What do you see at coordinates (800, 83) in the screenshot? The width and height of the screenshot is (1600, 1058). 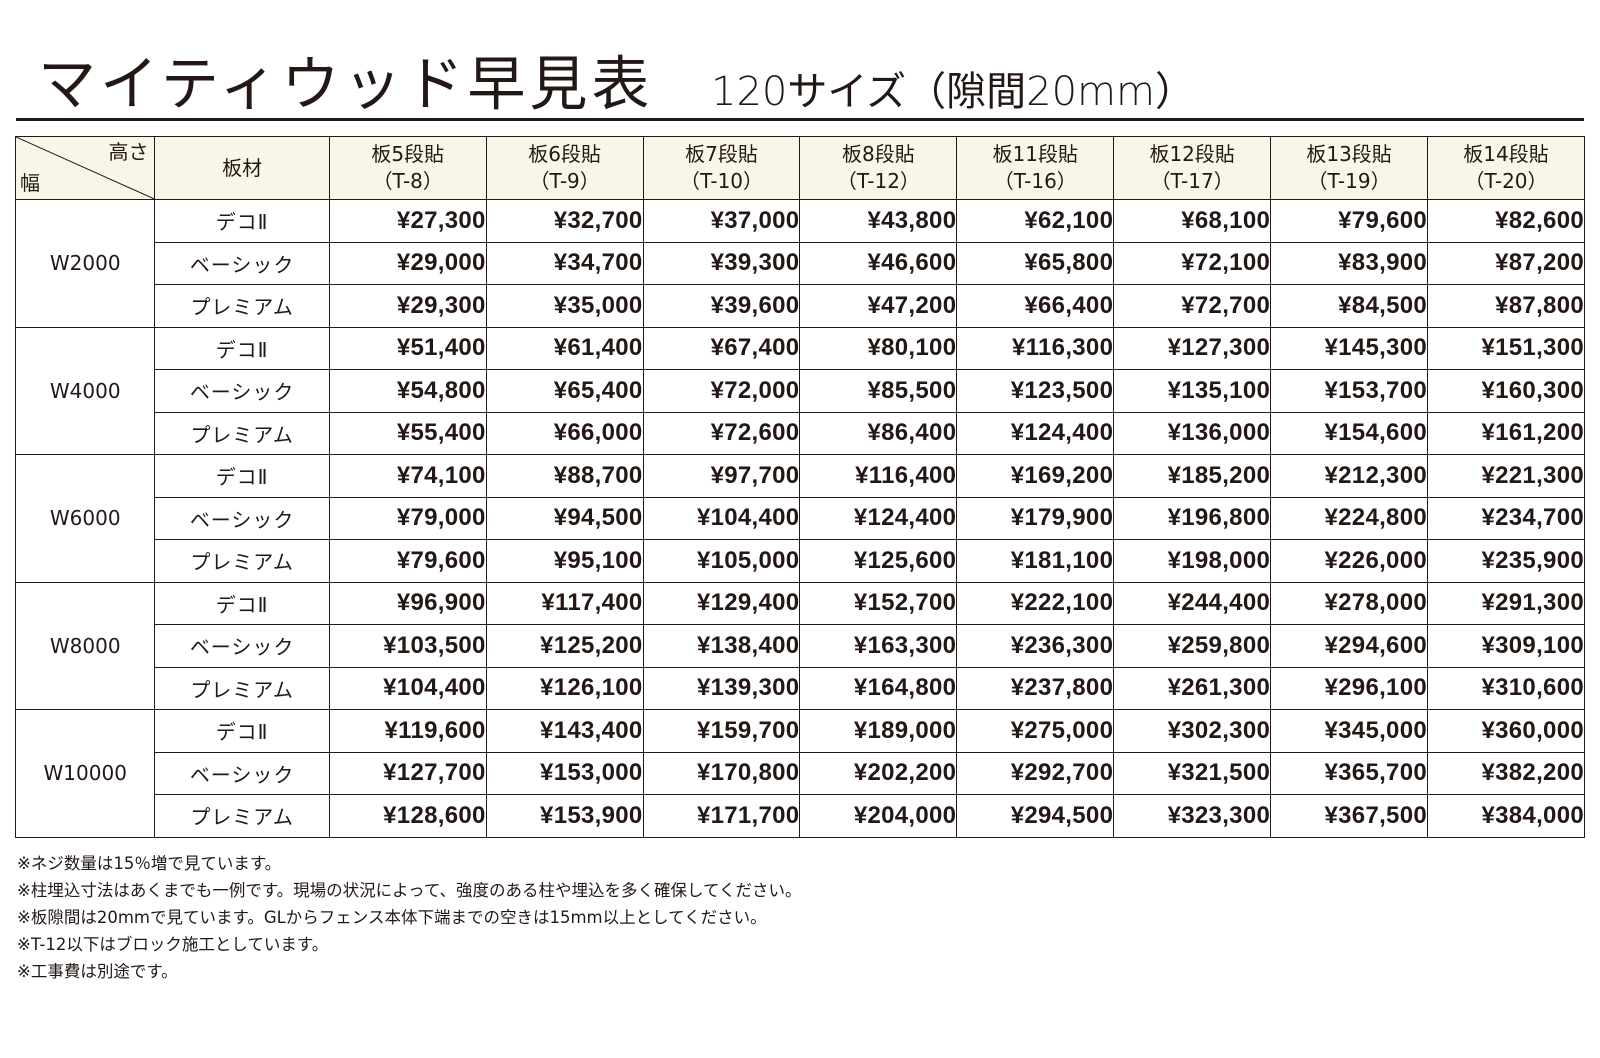 I see `title-bar: マイティウッド早見表 120サイズ（隙間20mm）` at bounding box center [800, 83].